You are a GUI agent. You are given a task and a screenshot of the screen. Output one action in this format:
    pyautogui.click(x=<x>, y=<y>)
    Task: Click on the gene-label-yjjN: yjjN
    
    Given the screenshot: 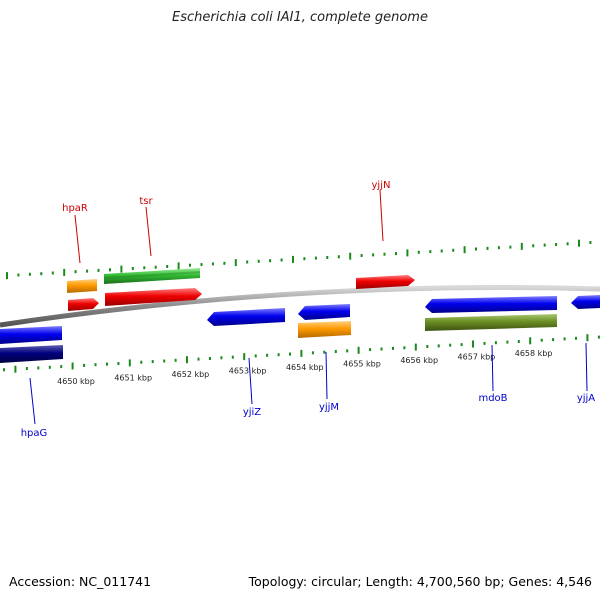 What is the action you would take?
    pyautogui.click(x=381, y=185)
    